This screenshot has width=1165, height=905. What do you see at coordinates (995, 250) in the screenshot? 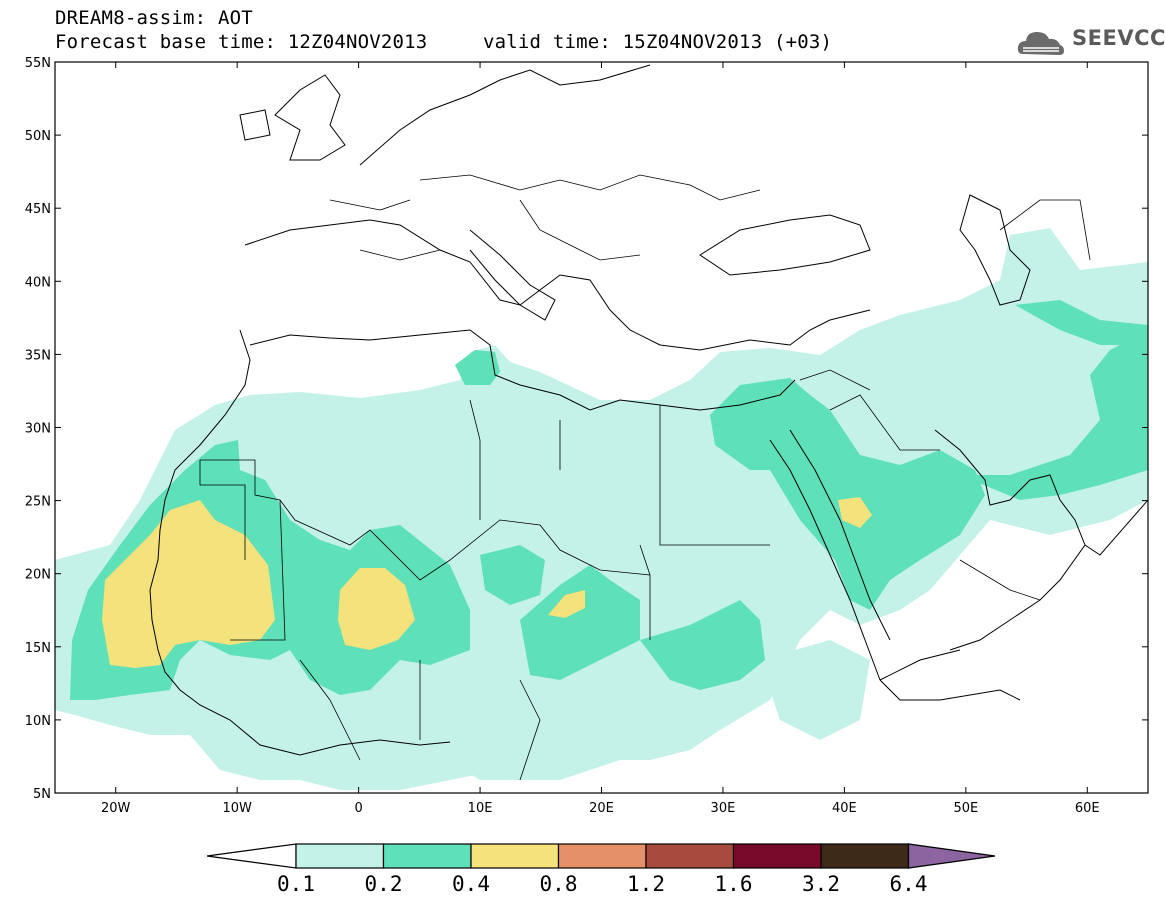
I see `coastline-caspian` at bounding box center [995, 250].